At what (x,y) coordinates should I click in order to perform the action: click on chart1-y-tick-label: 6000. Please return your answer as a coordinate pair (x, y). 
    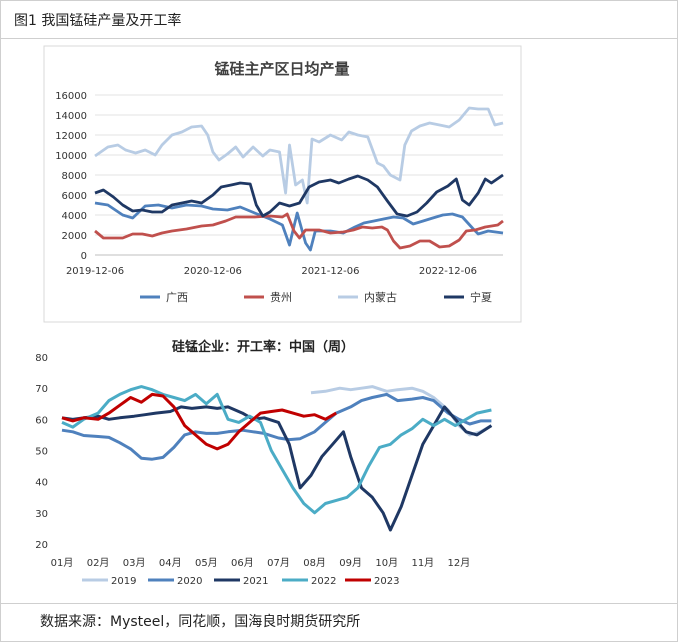
    Looking at the image, I should click on (74, 196).